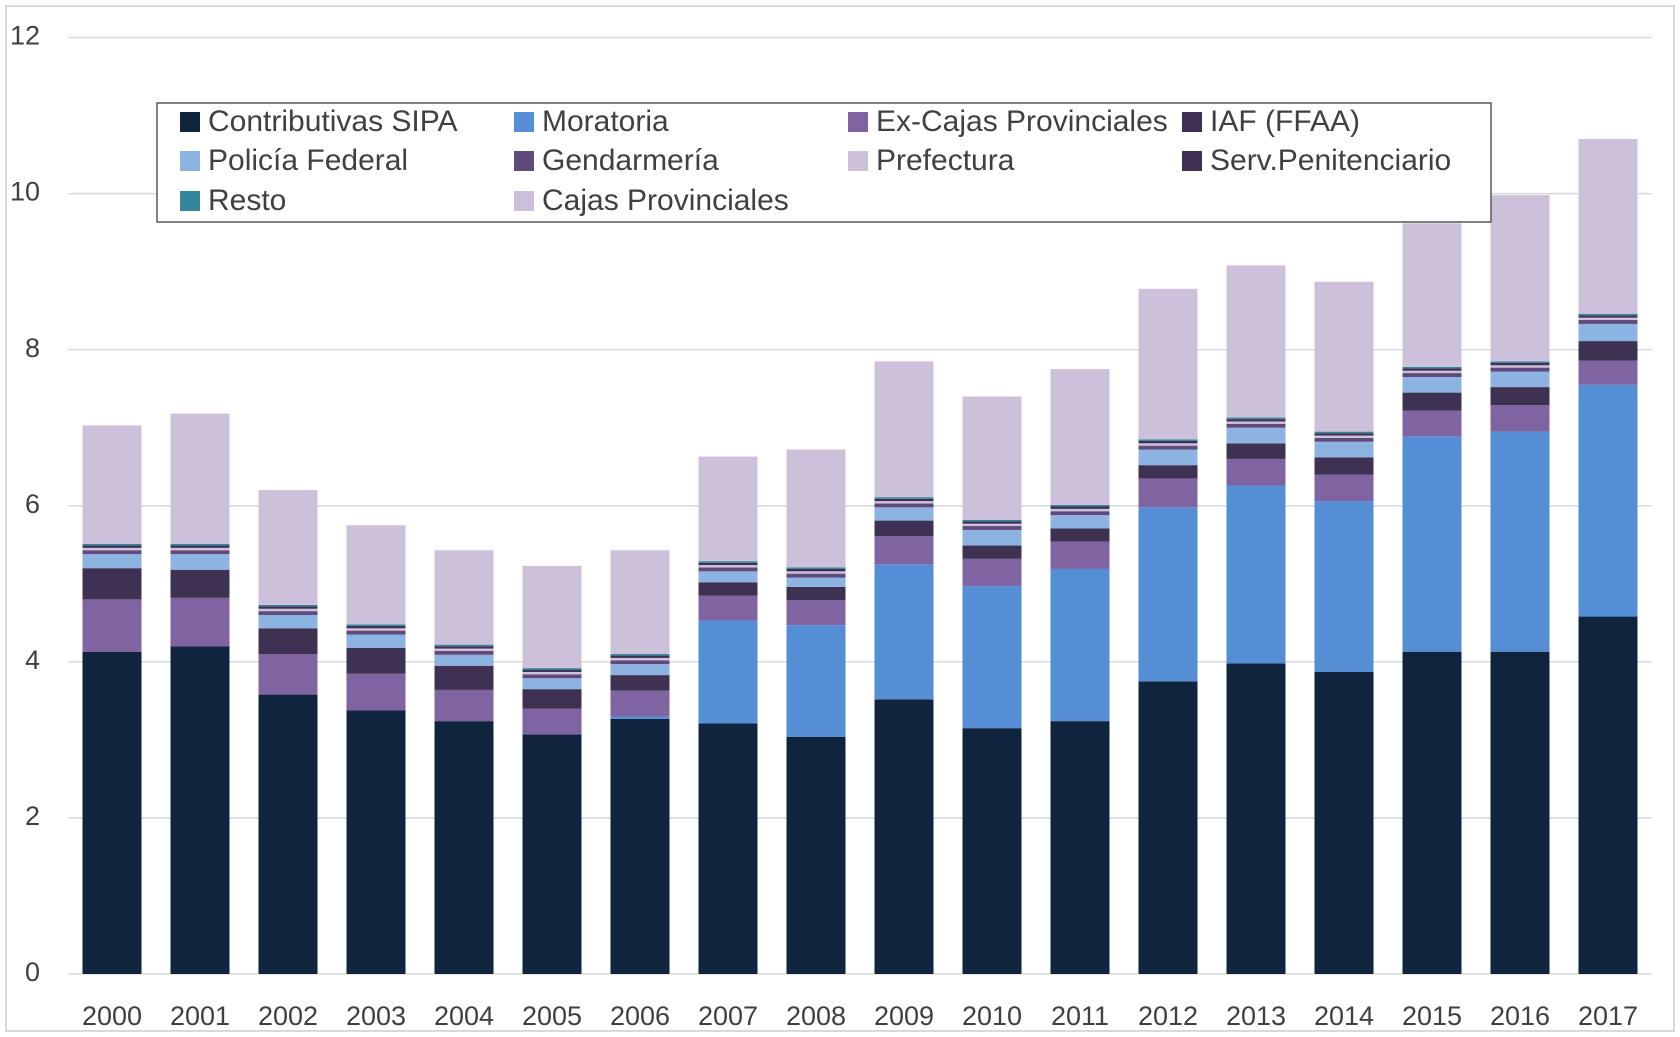  I want to click on y-tick-label: 2, so click(32, 816).